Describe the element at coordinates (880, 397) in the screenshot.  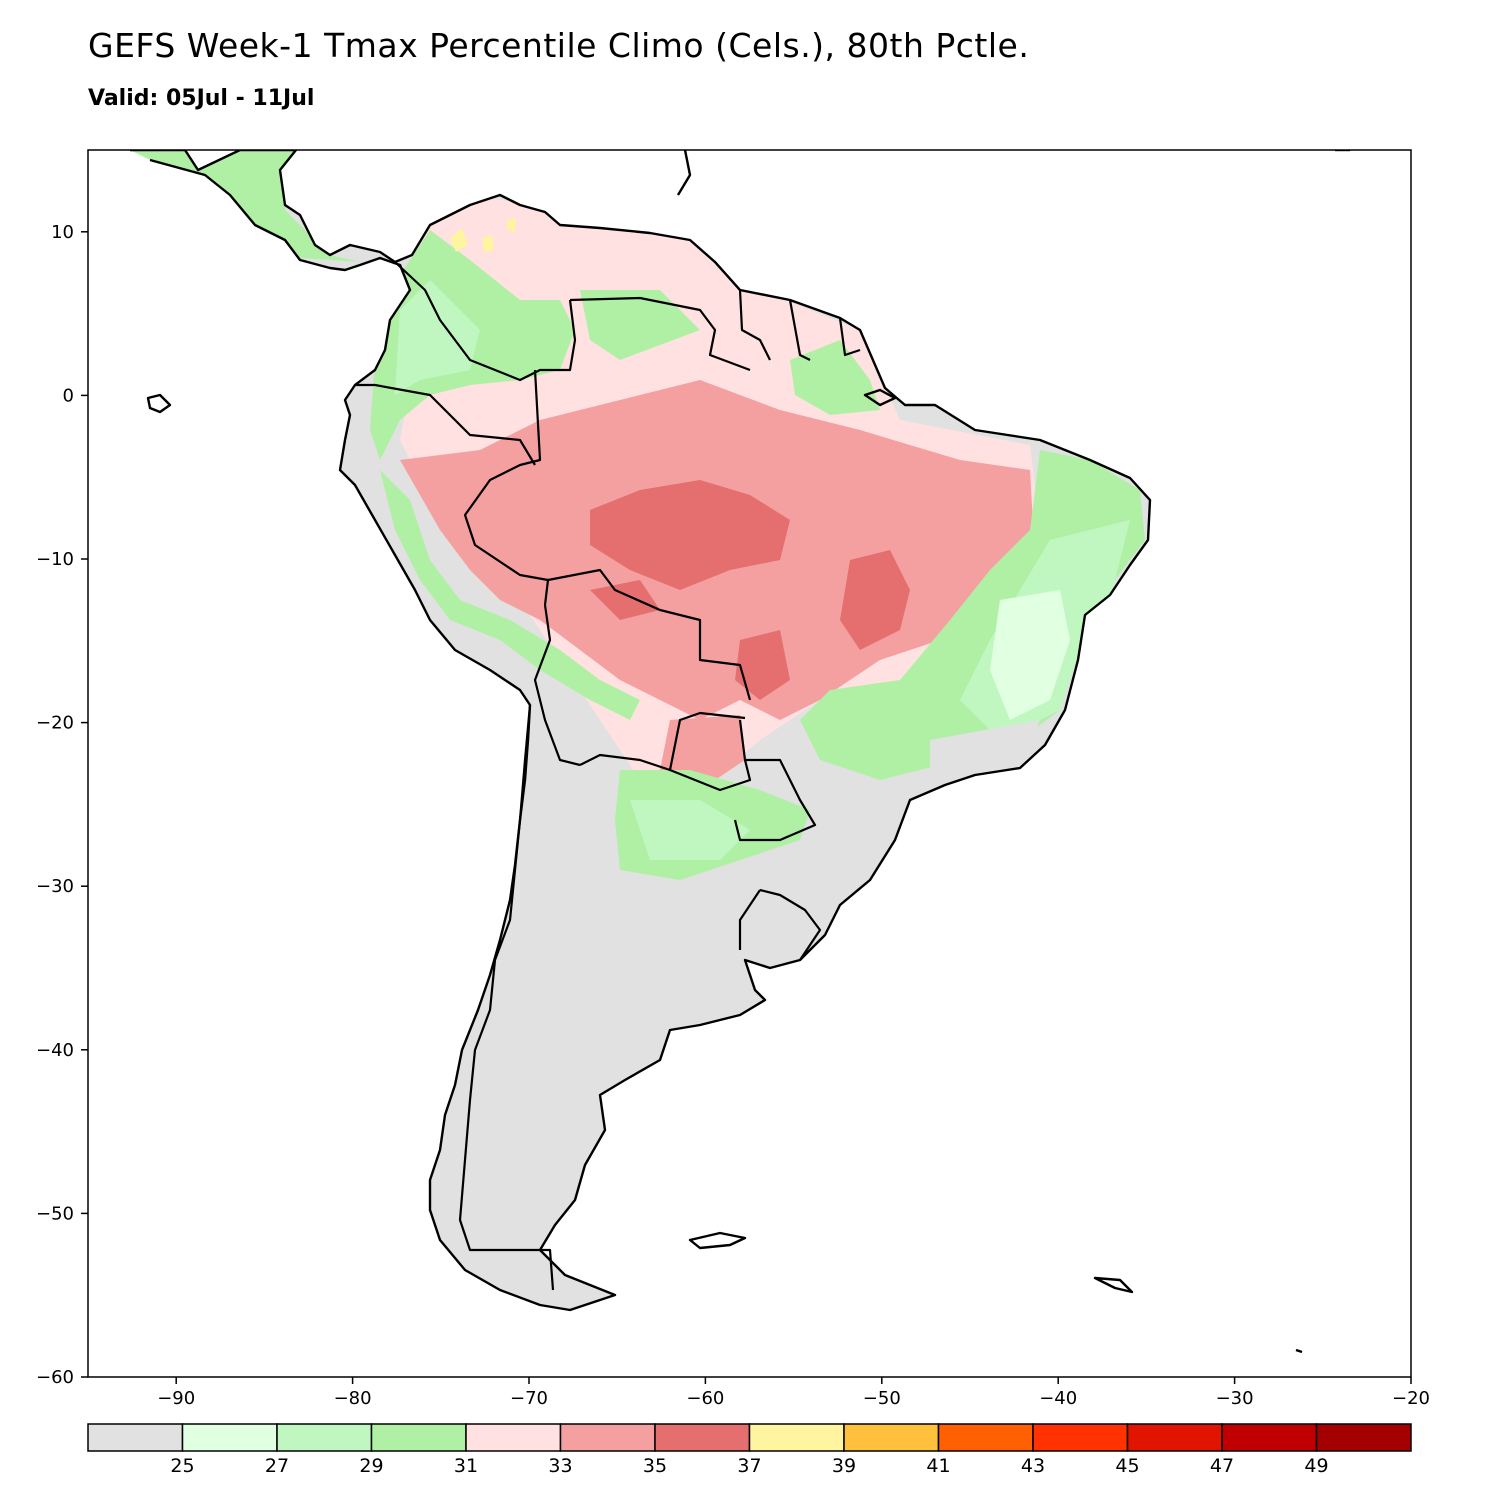
I see `marajo-island` at that location.